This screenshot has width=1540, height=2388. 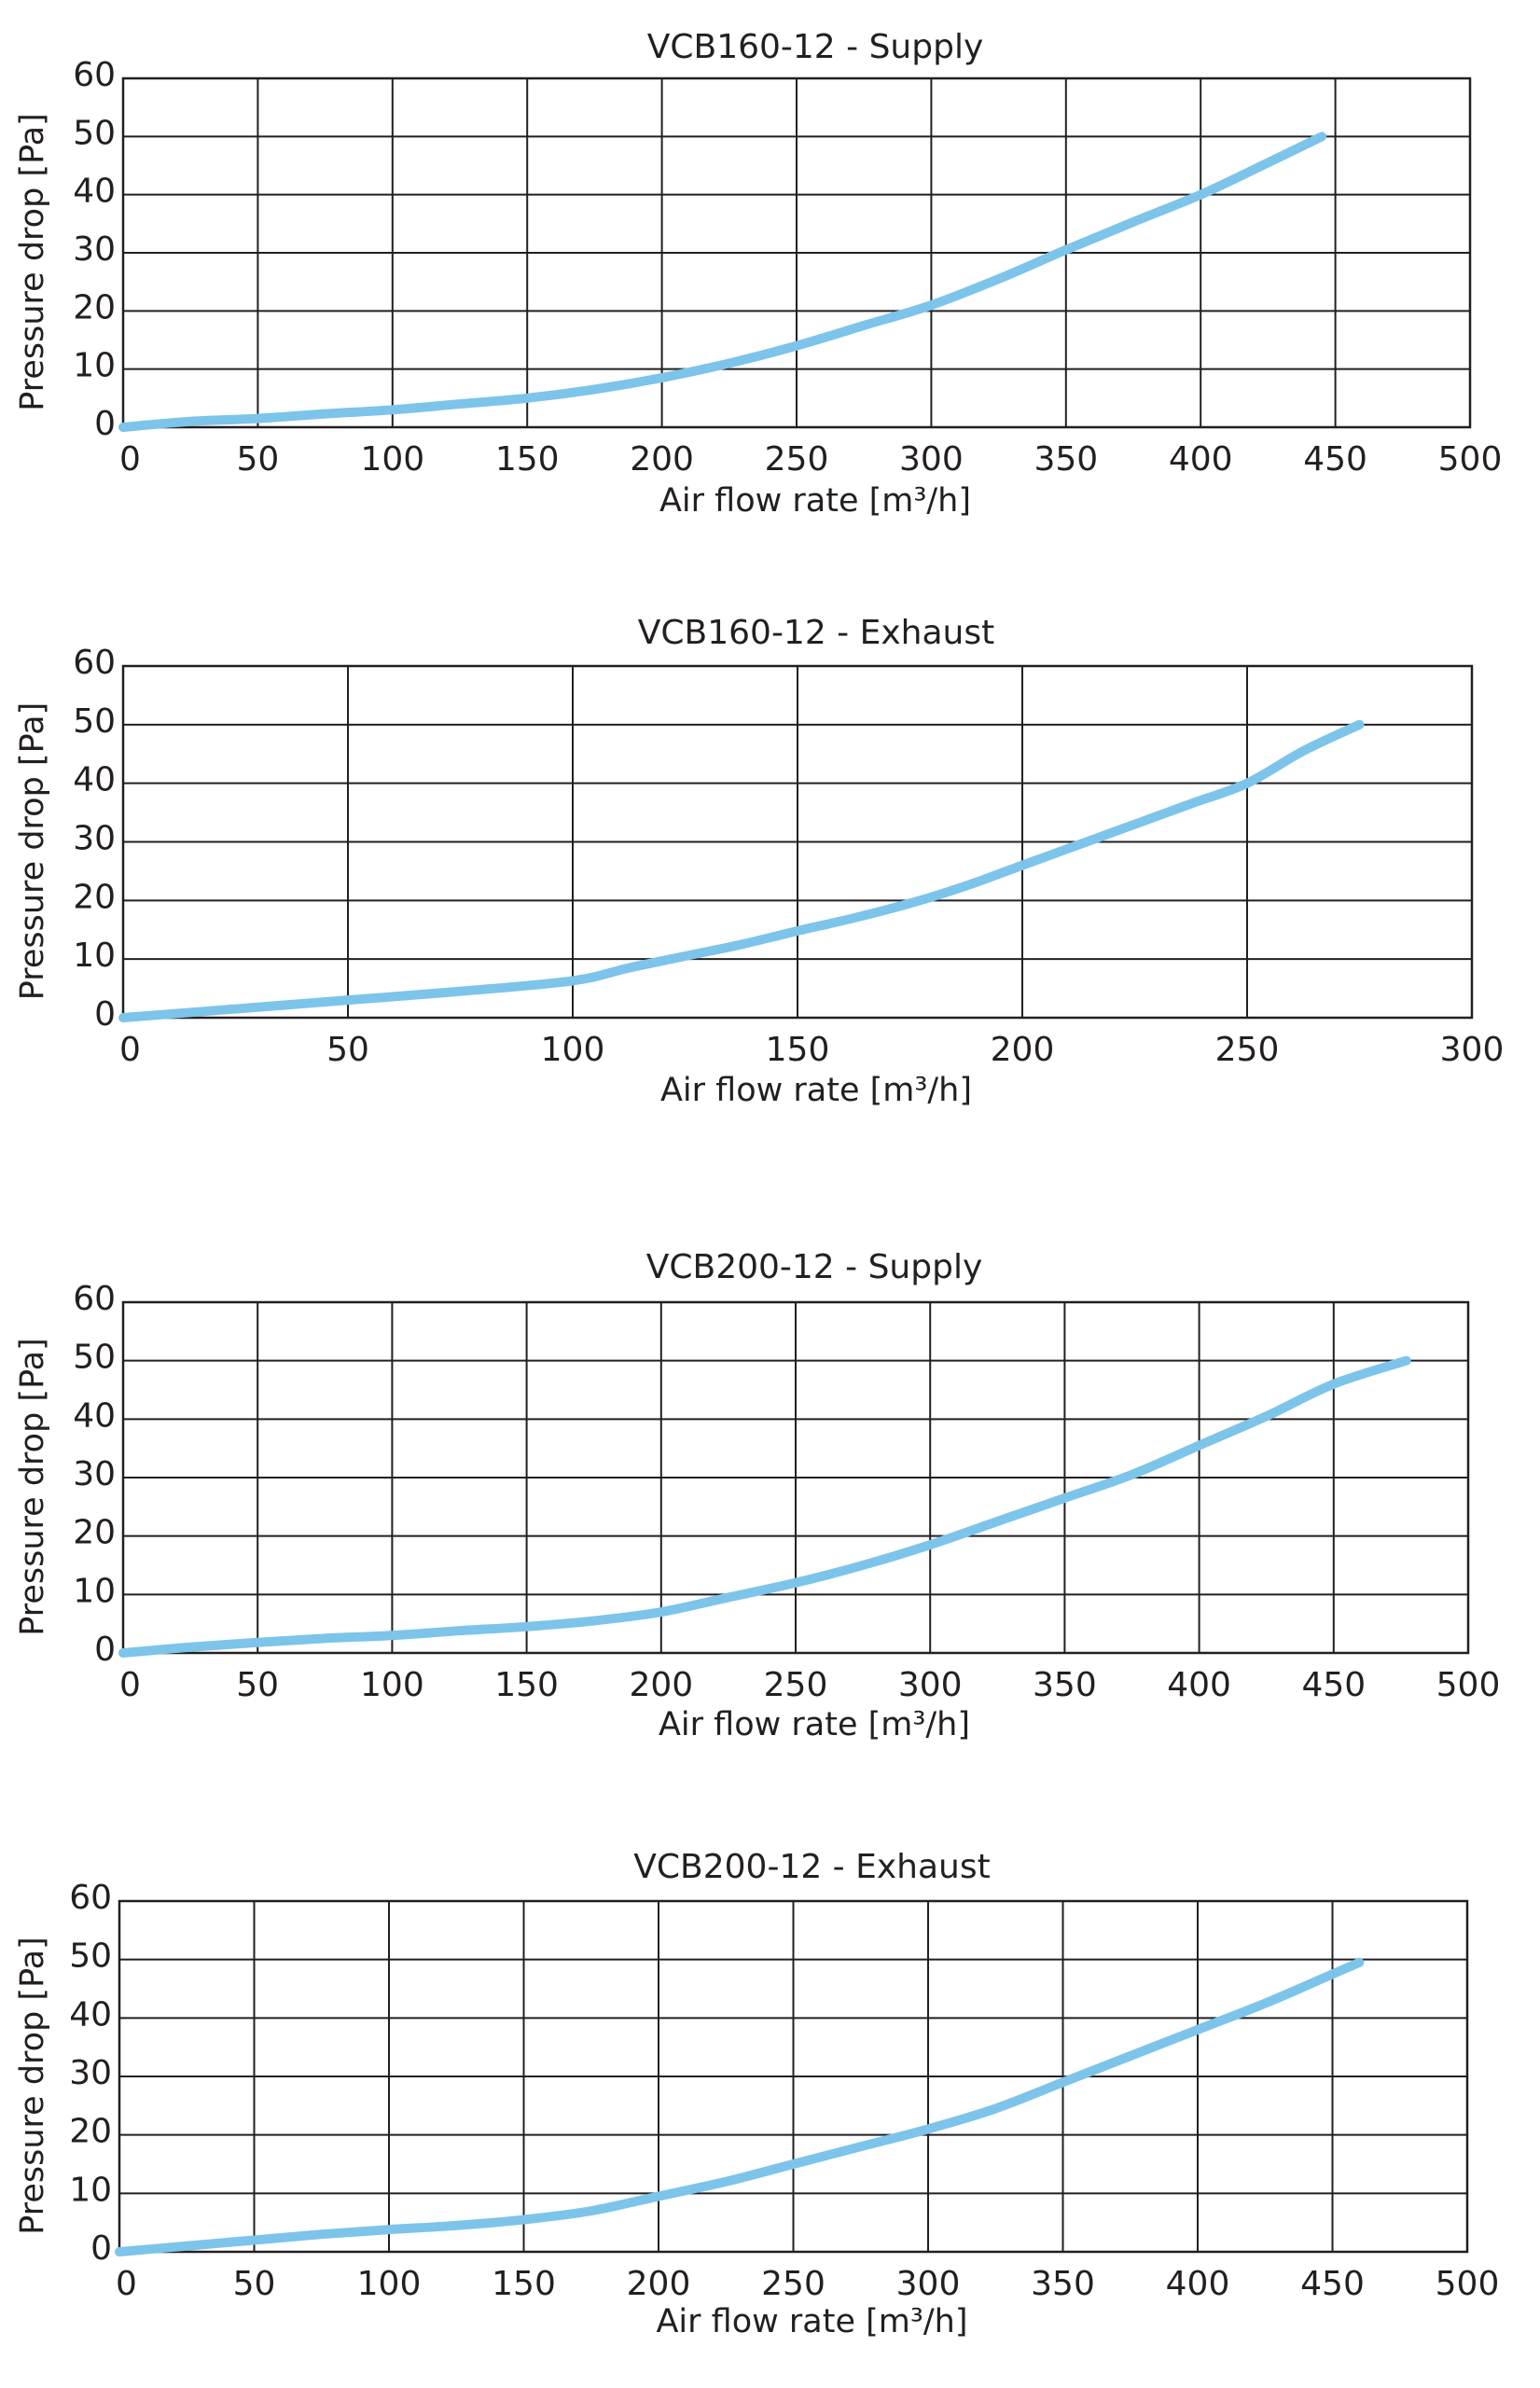 I want to click on chart-title: VCB200-12 - Exhaust, so click(x=812, y=1867).